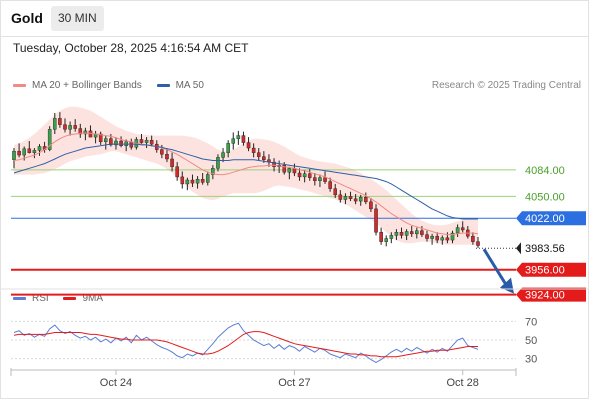  I want to click on legend-item-rsi: RSI, so click(31, 298).